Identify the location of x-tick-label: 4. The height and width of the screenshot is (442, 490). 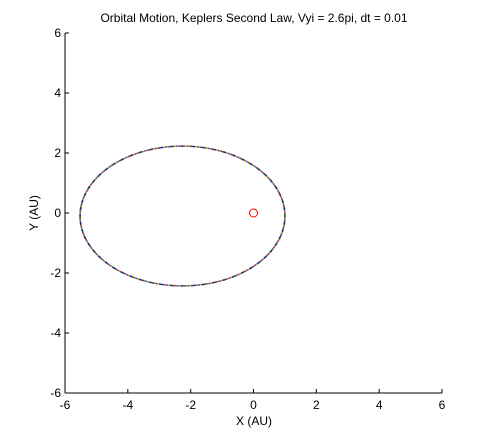
(379, 405).